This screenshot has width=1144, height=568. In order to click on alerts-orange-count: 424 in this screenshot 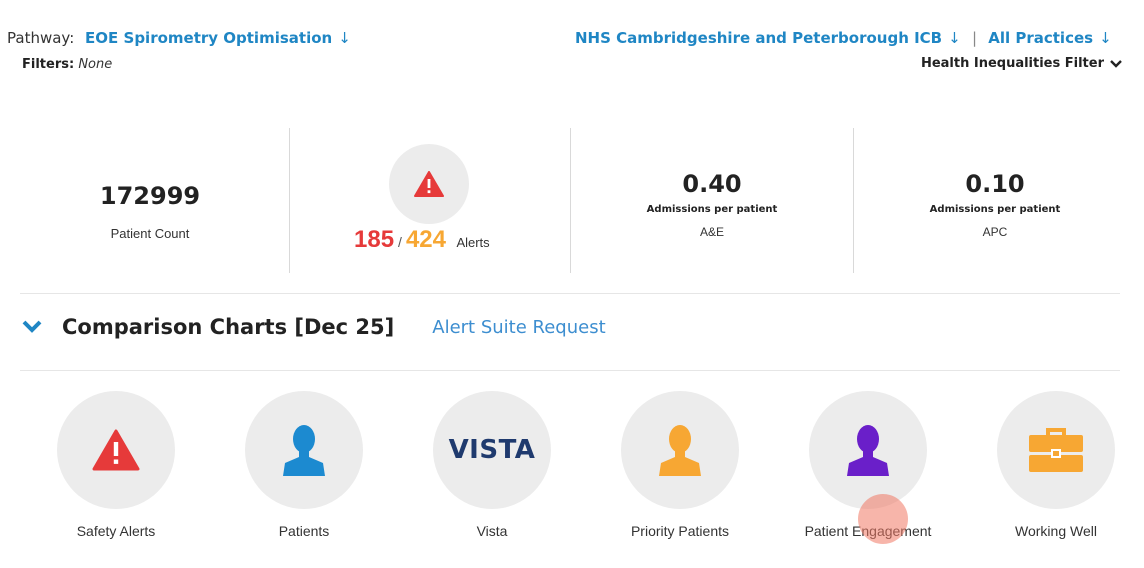, I will do `click(425, 239)`.